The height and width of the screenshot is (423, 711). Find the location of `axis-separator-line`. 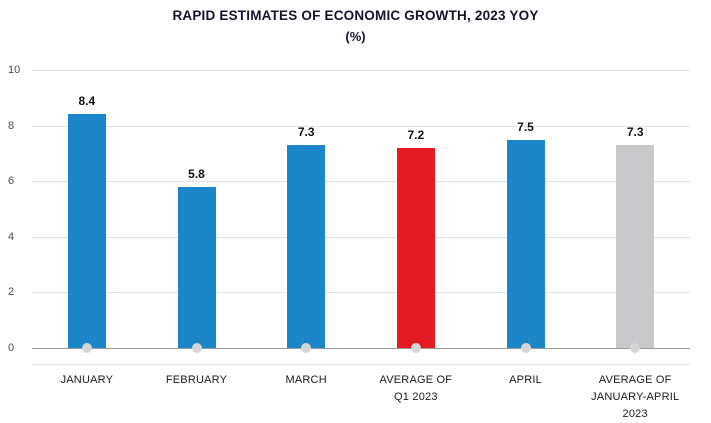

axis-separator-line is located at coordinates (361, 364).